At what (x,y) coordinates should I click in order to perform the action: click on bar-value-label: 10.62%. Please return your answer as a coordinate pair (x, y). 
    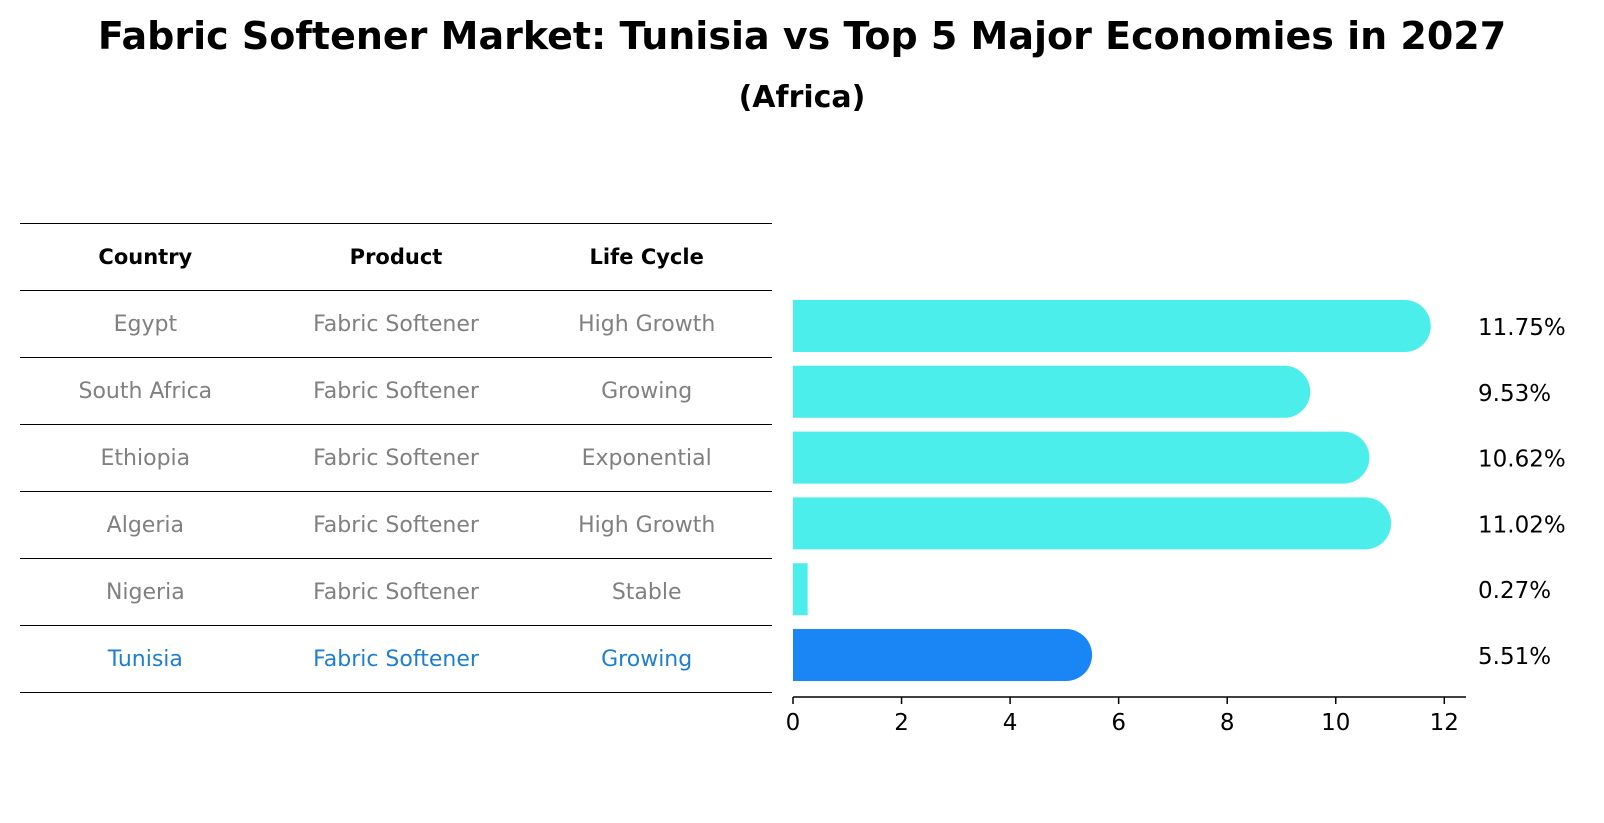
    Looking at the image, I should click on (1522, 460).